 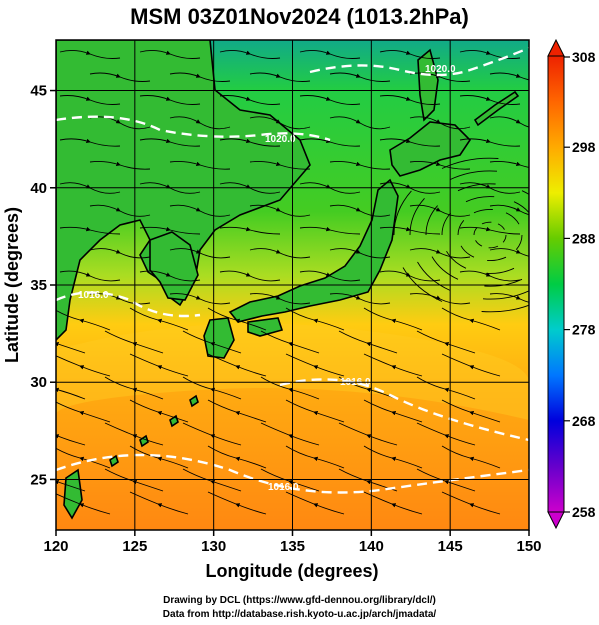 I want to click on honshu-coast, so click(x=313, y=250).